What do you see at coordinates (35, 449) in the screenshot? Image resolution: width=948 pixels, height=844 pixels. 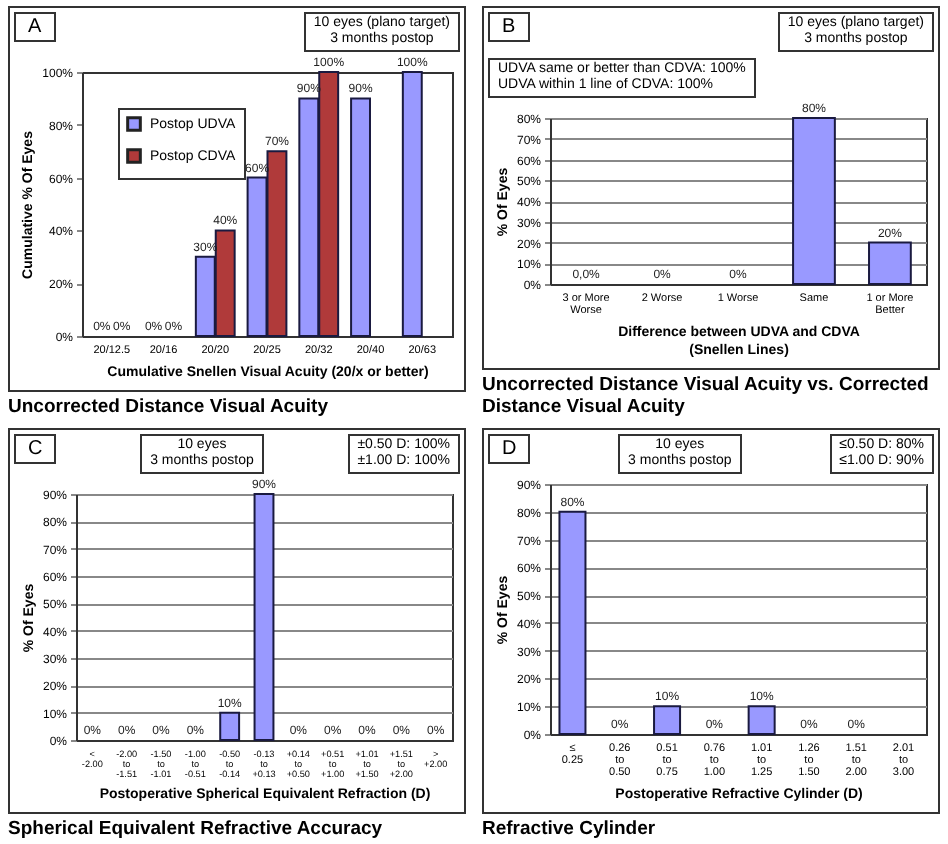 I see `text: C` at bounding box center [35, 449].